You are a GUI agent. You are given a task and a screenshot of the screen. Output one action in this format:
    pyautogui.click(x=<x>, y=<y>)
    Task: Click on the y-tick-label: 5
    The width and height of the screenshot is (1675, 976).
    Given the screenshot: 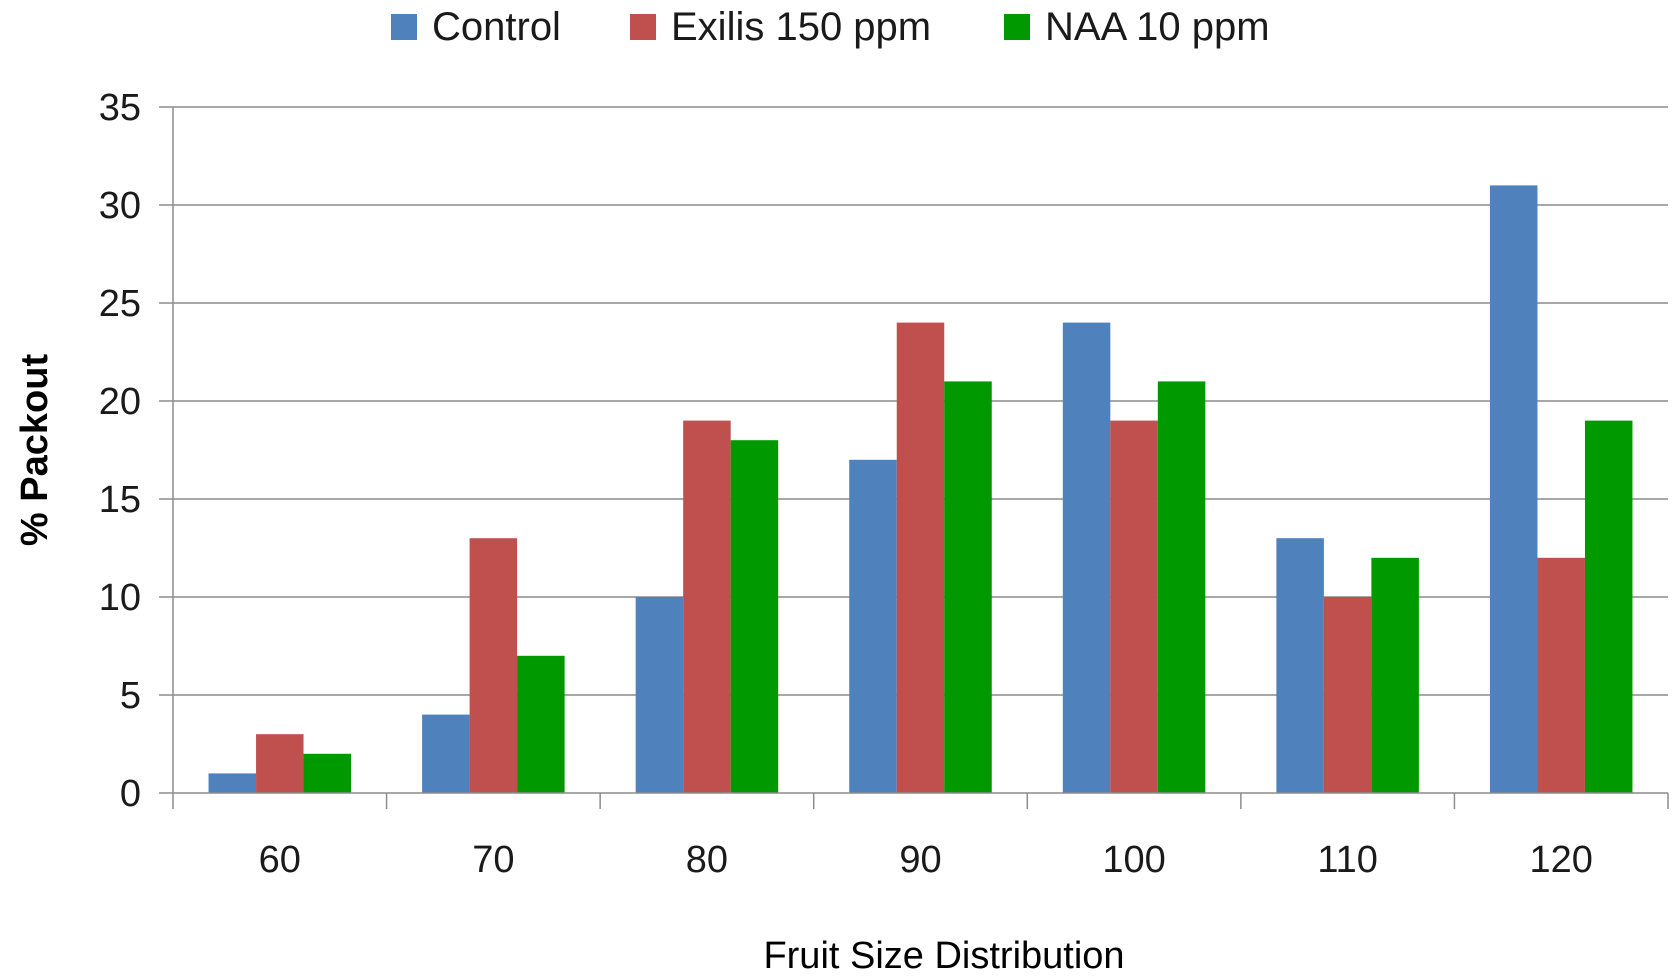 What is the action you would take?
    pyautogui.click(x=130, y=696)
    